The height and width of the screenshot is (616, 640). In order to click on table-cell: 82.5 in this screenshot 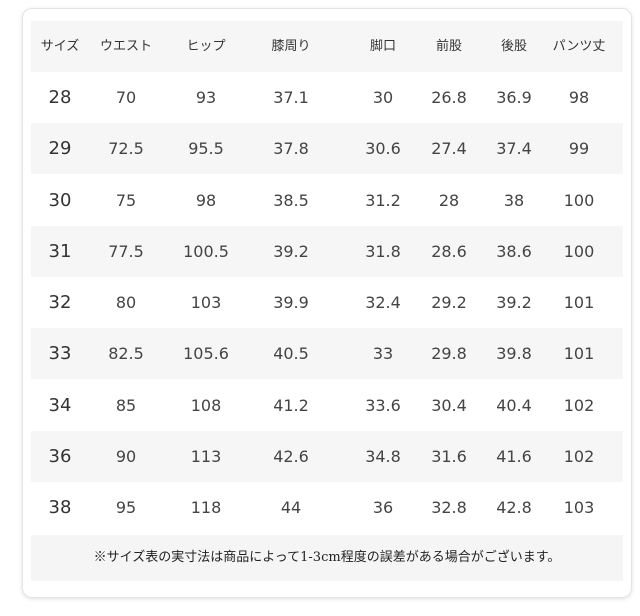, I will do `click(126, 354)`.